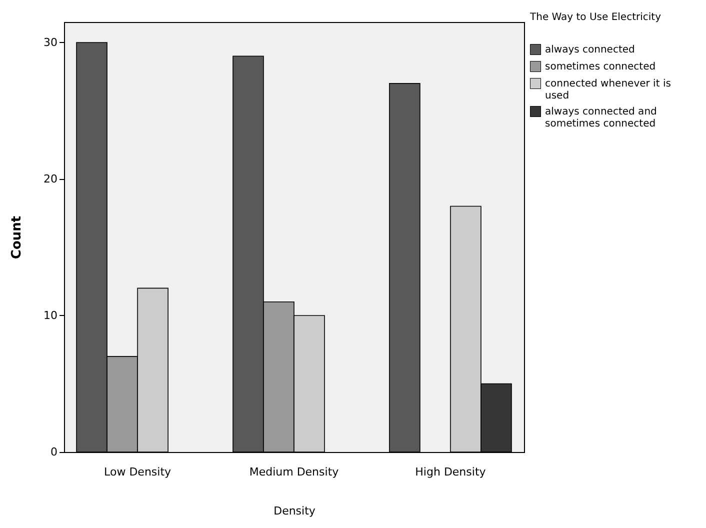  I want to click on legend-label: connected whenever it is used, so click(608, 90).